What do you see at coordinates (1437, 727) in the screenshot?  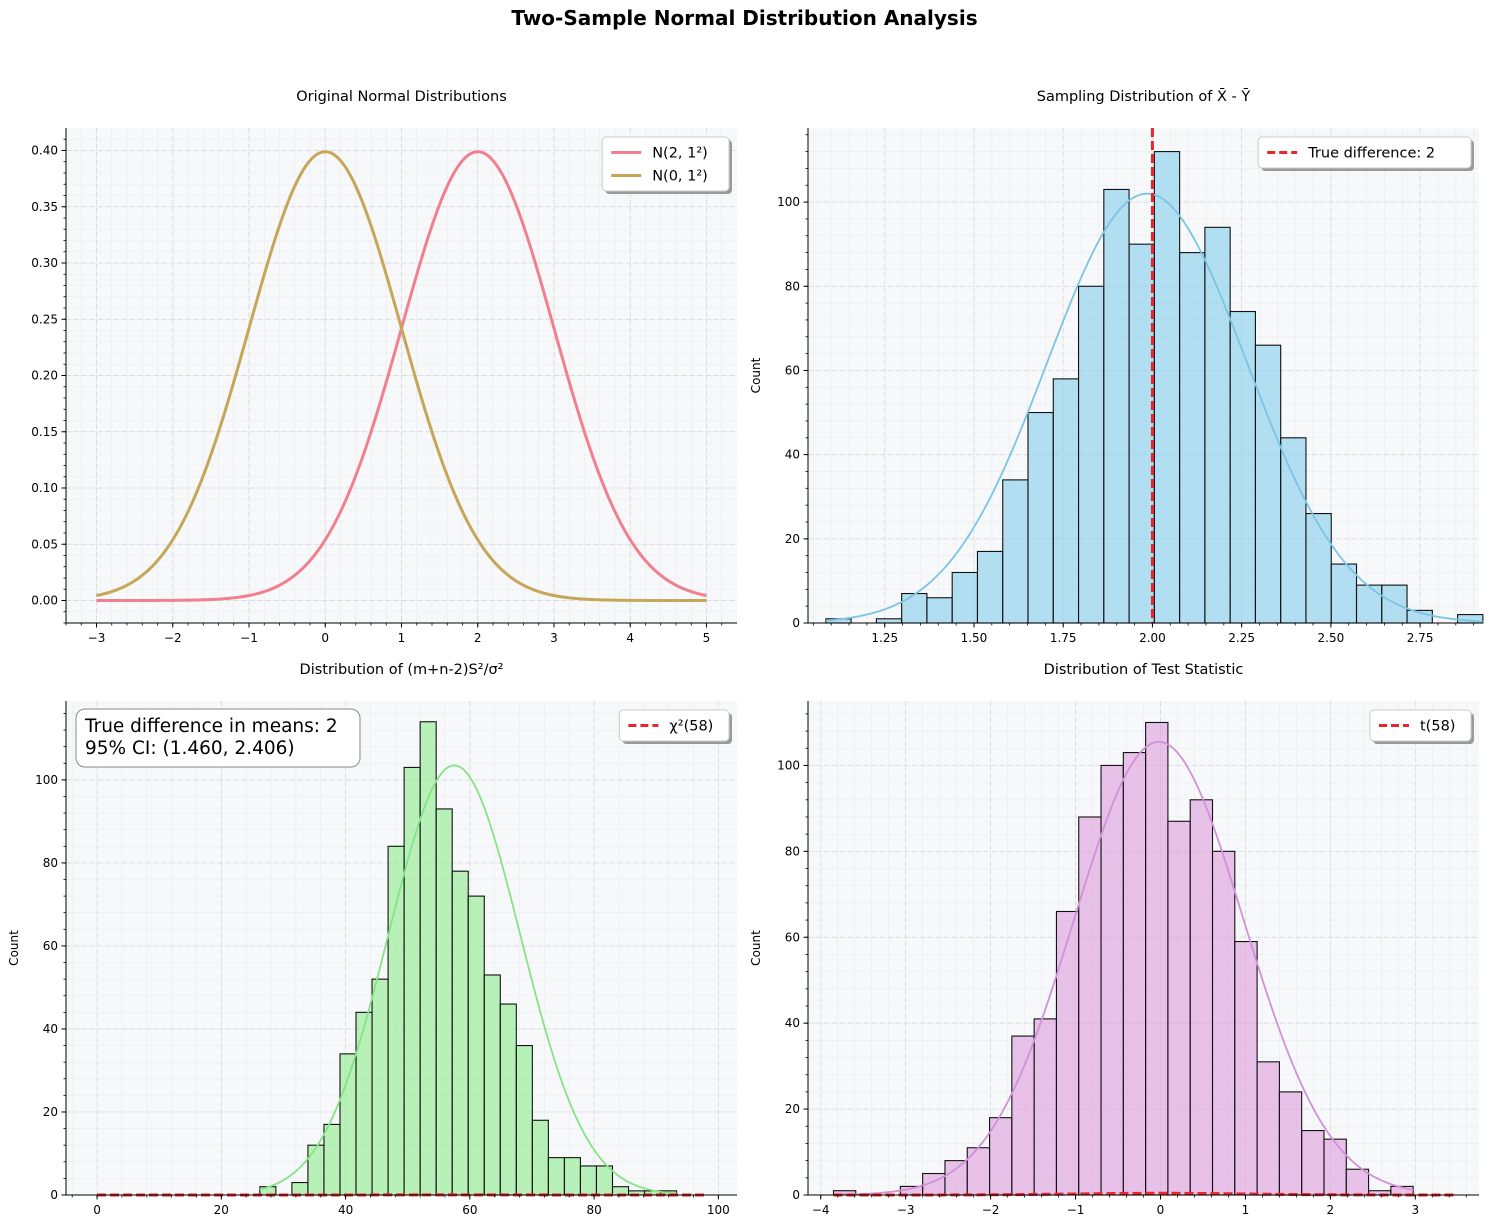 I see `legend-label: t(58)` at bounding box center [1437, 727].